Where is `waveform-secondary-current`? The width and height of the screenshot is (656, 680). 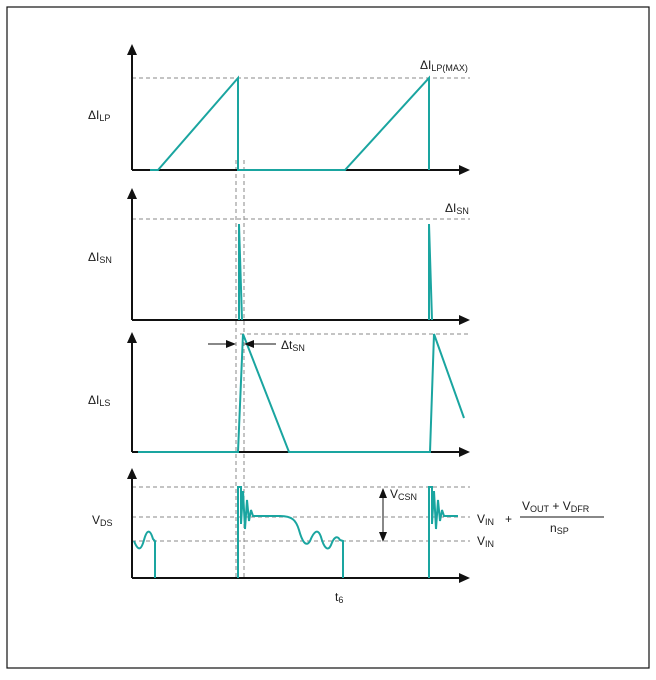
waveform-secondary-current is located at coordinates (301, 393).